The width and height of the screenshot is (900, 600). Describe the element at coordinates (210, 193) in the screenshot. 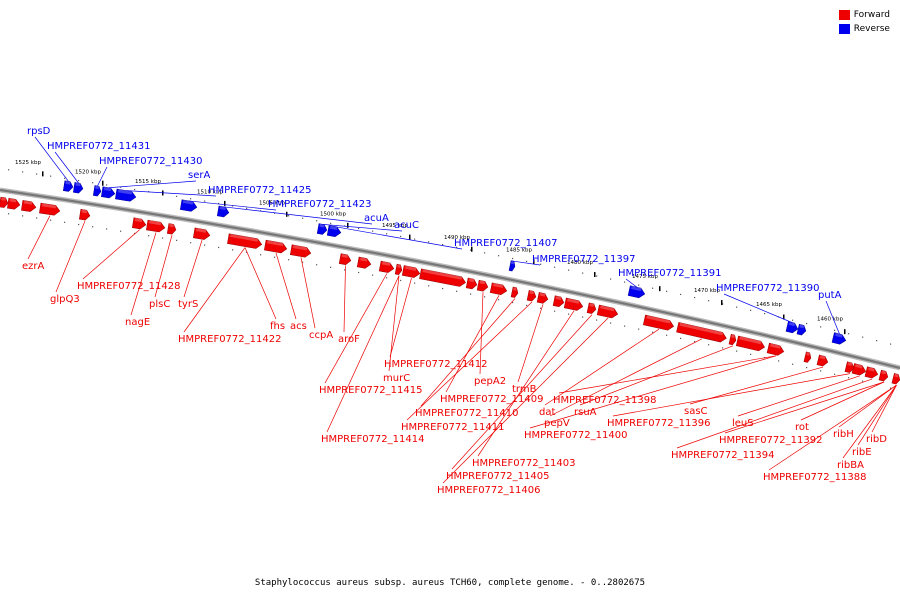

I see `kbp-tick-label: 1510 kbp` at that location.